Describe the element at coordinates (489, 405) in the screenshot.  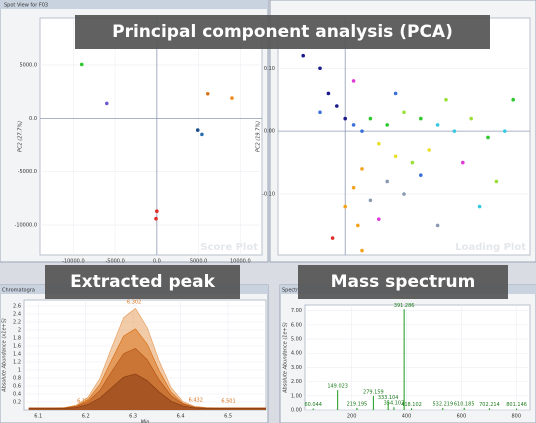
I see `peak-label: 702.214` at that location.